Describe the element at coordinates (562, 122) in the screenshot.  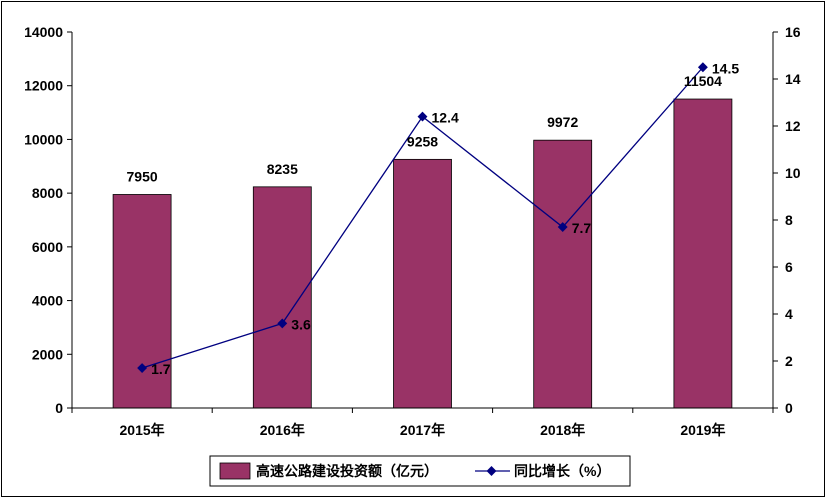
I see `bar-value-label-3: 9972` at that location.